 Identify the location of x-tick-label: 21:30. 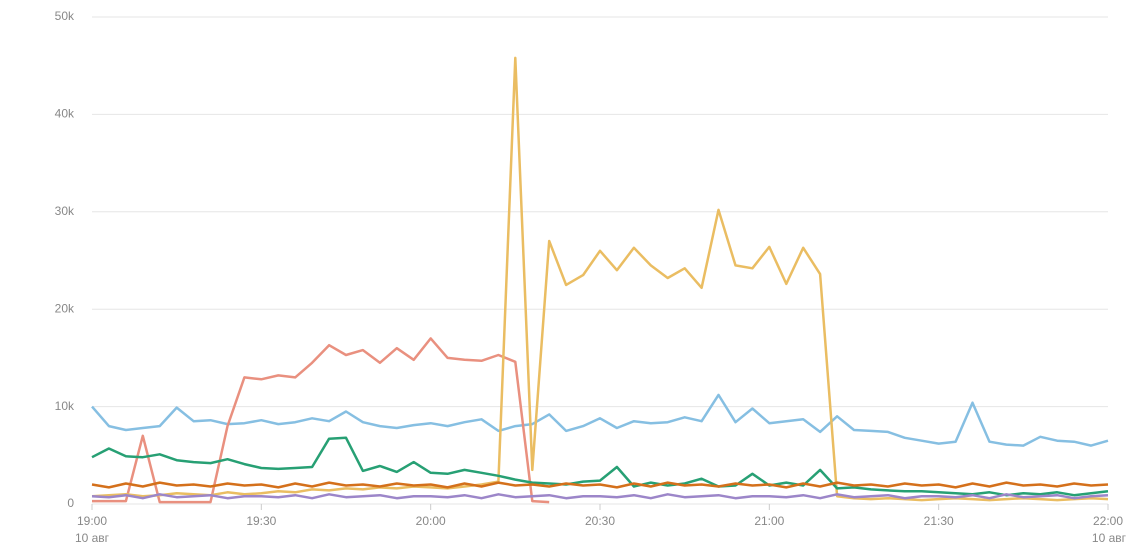
(939, 521).